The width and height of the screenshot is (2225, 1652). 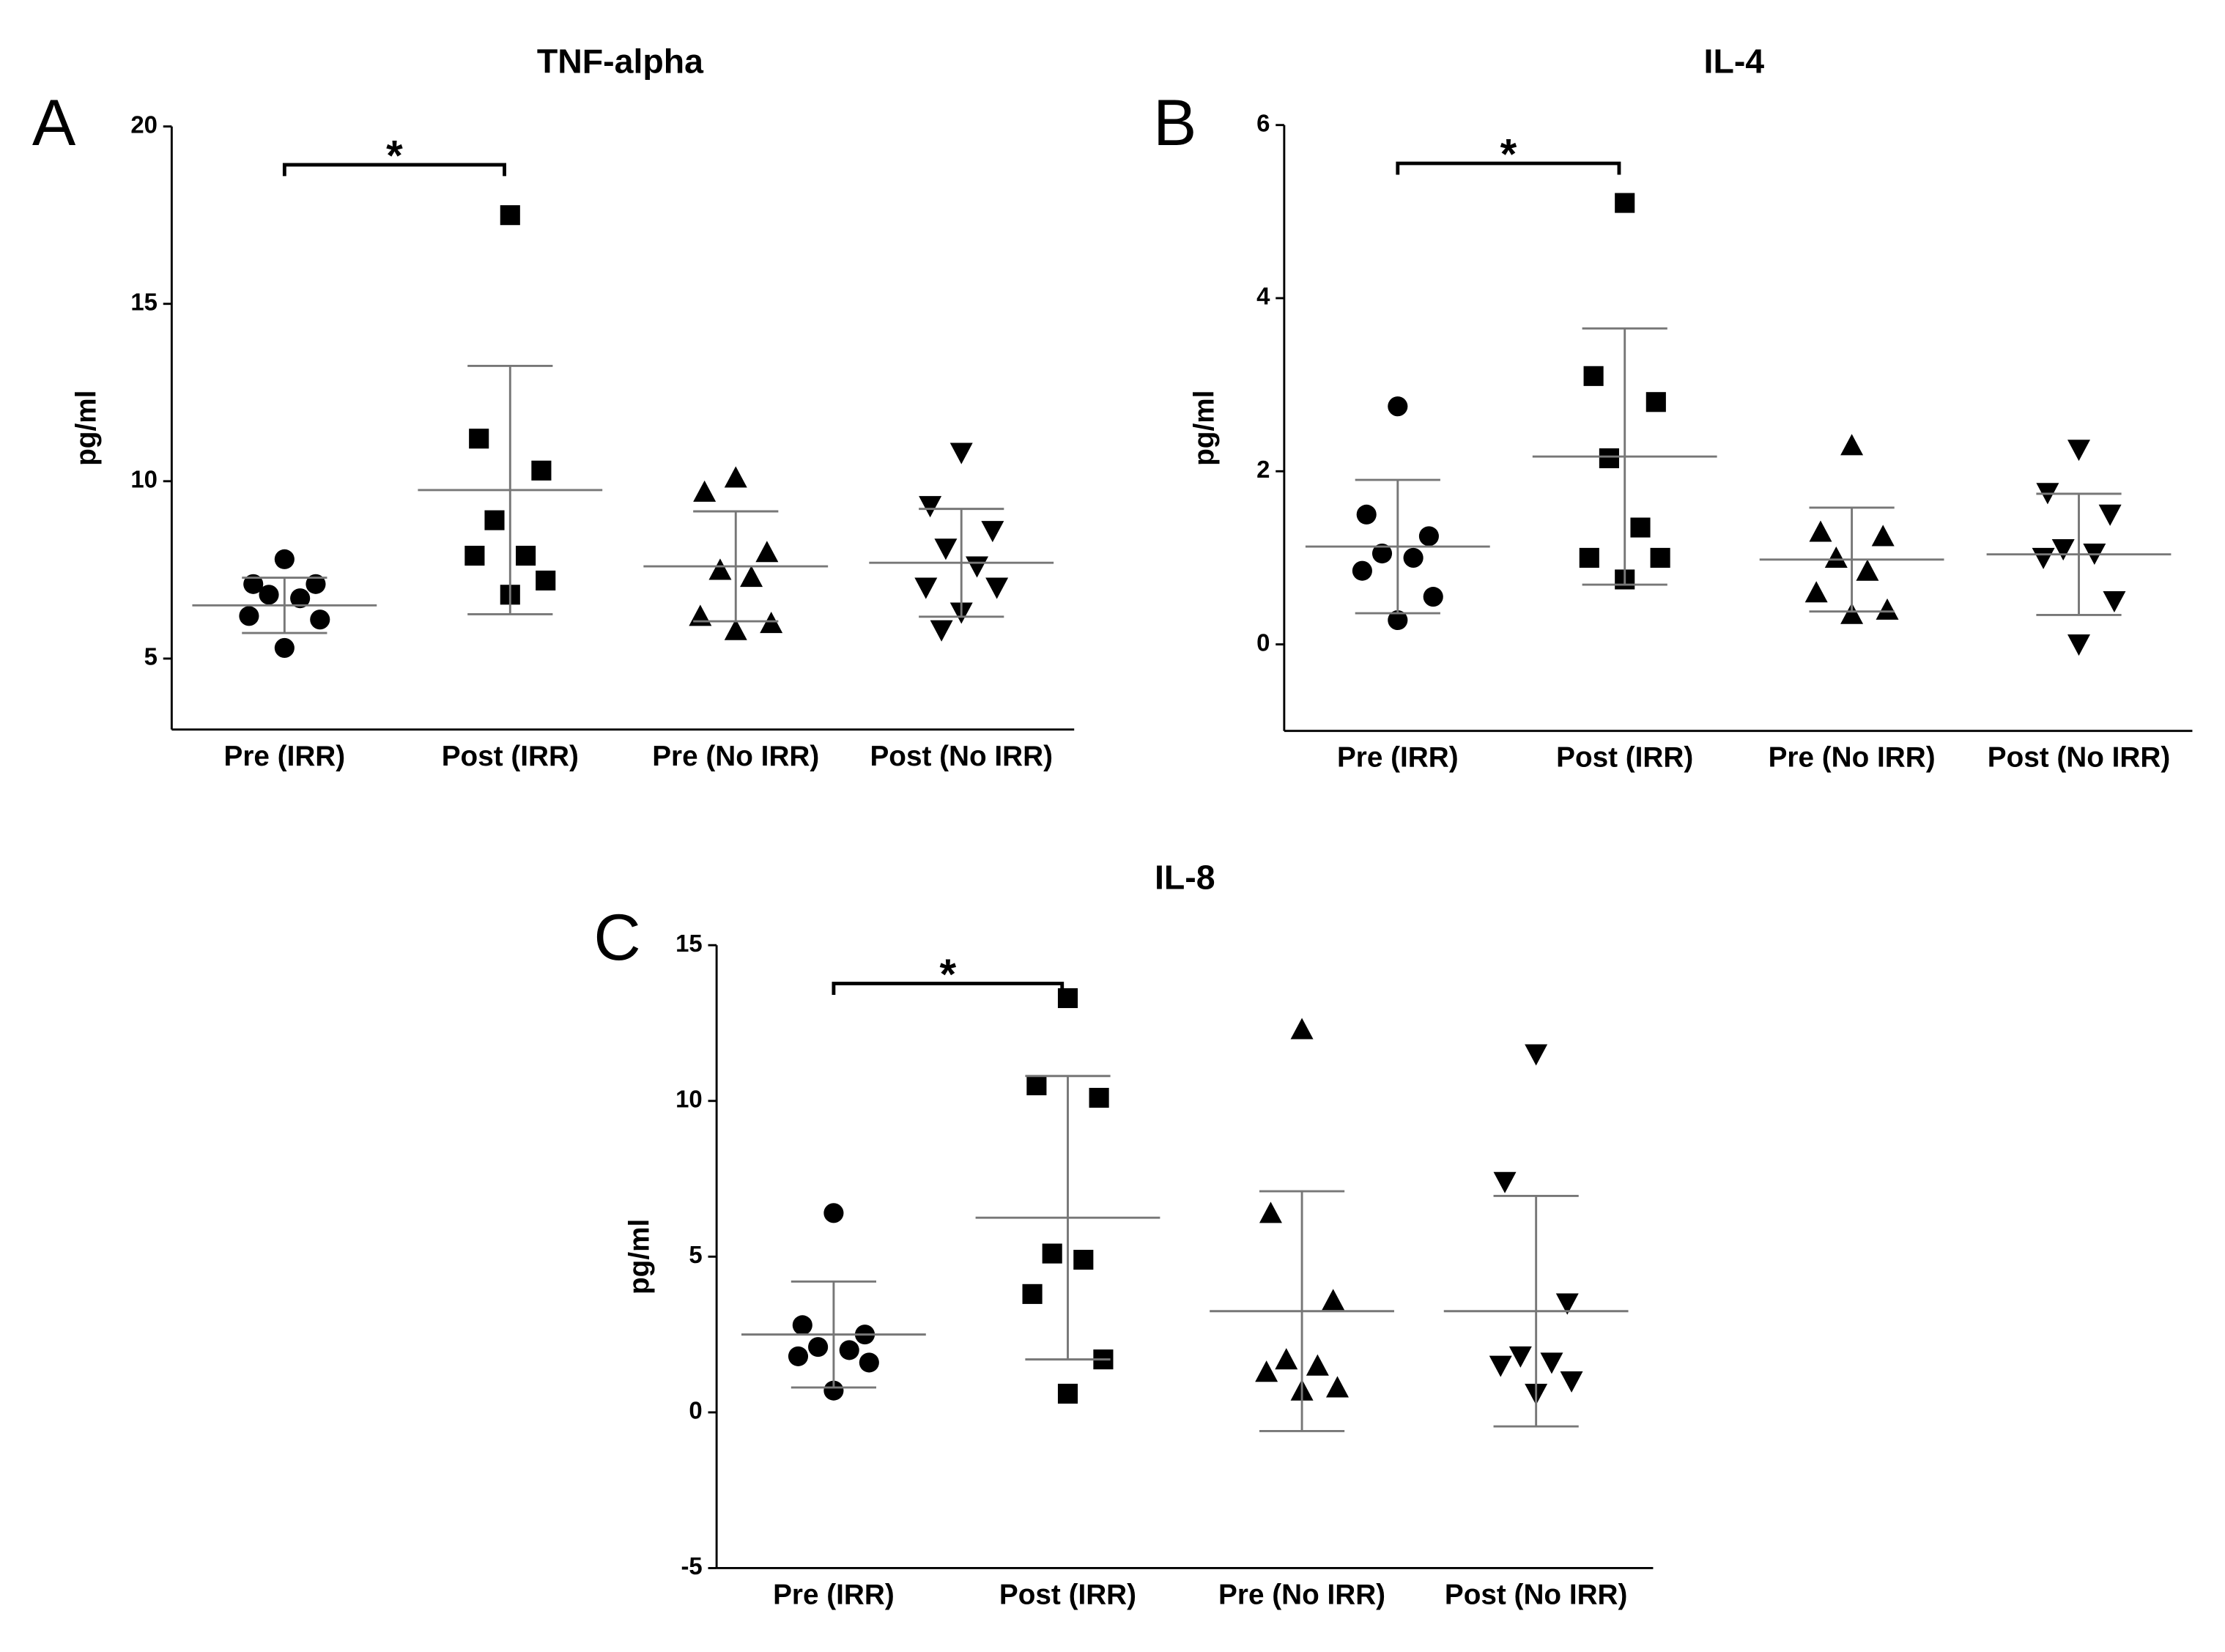 I want to click on chart-title: IL-8, so click(x=1185, y=877).